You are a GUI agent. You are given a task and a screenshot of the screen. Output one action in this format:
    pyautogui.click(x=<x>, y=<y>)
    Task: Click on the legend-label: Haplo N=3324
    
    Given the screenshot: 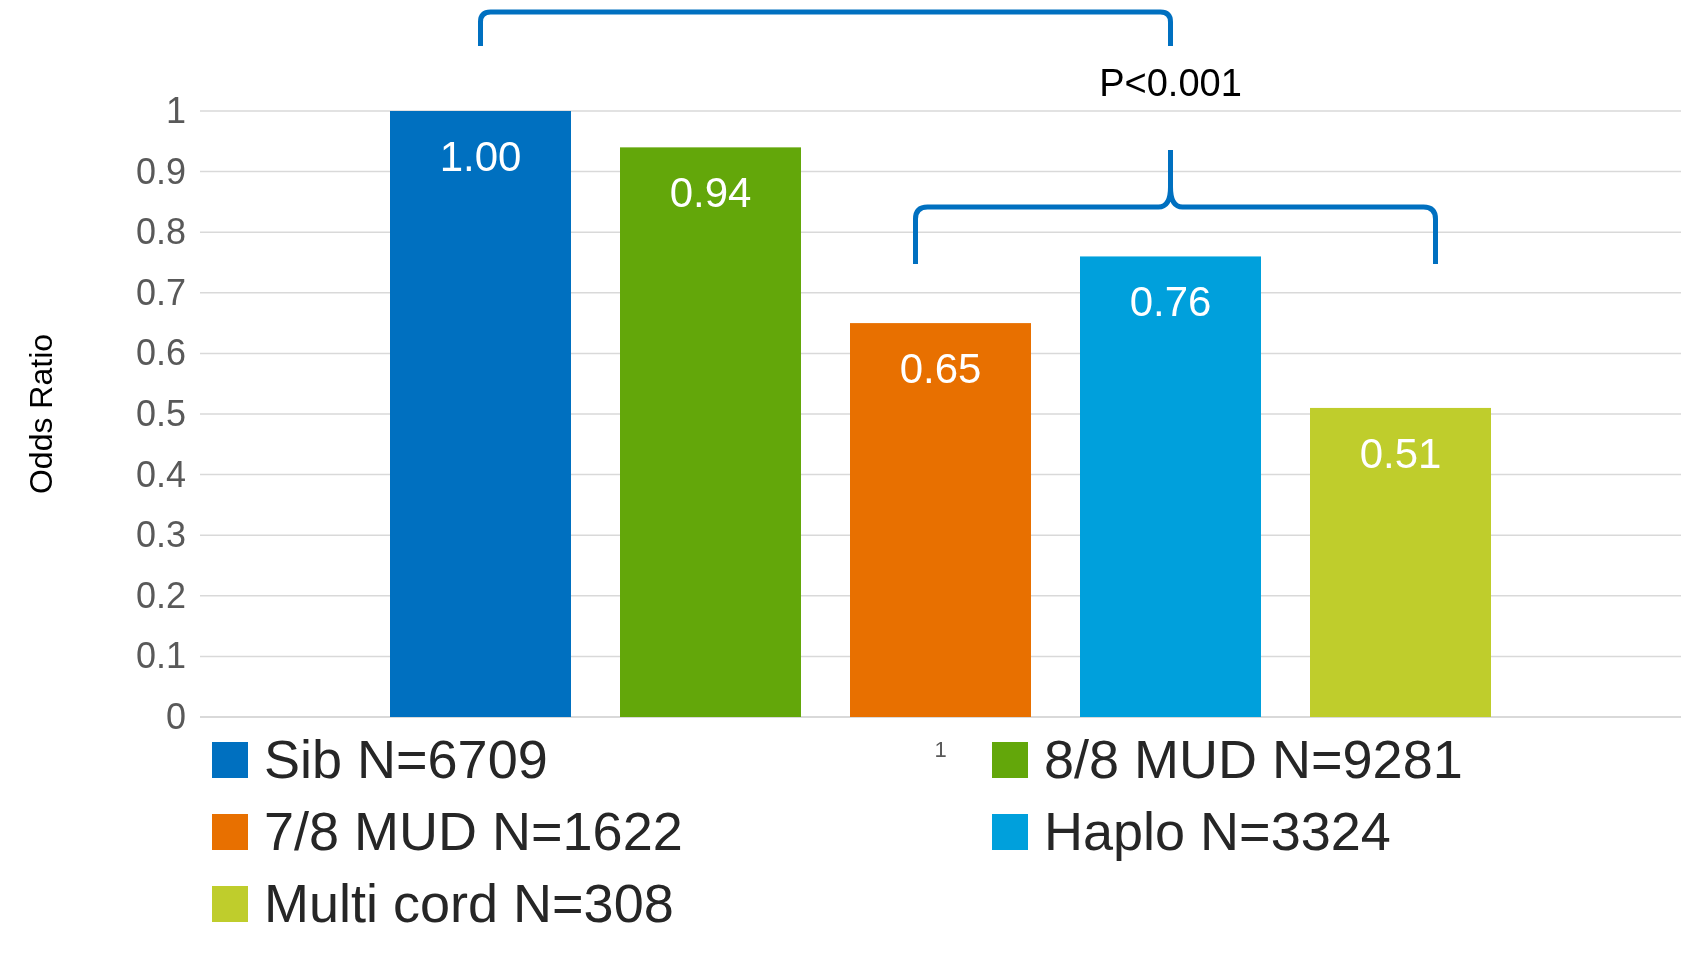 What is the action you would take?
    pyautogui.click(x=1217, y=831)
    